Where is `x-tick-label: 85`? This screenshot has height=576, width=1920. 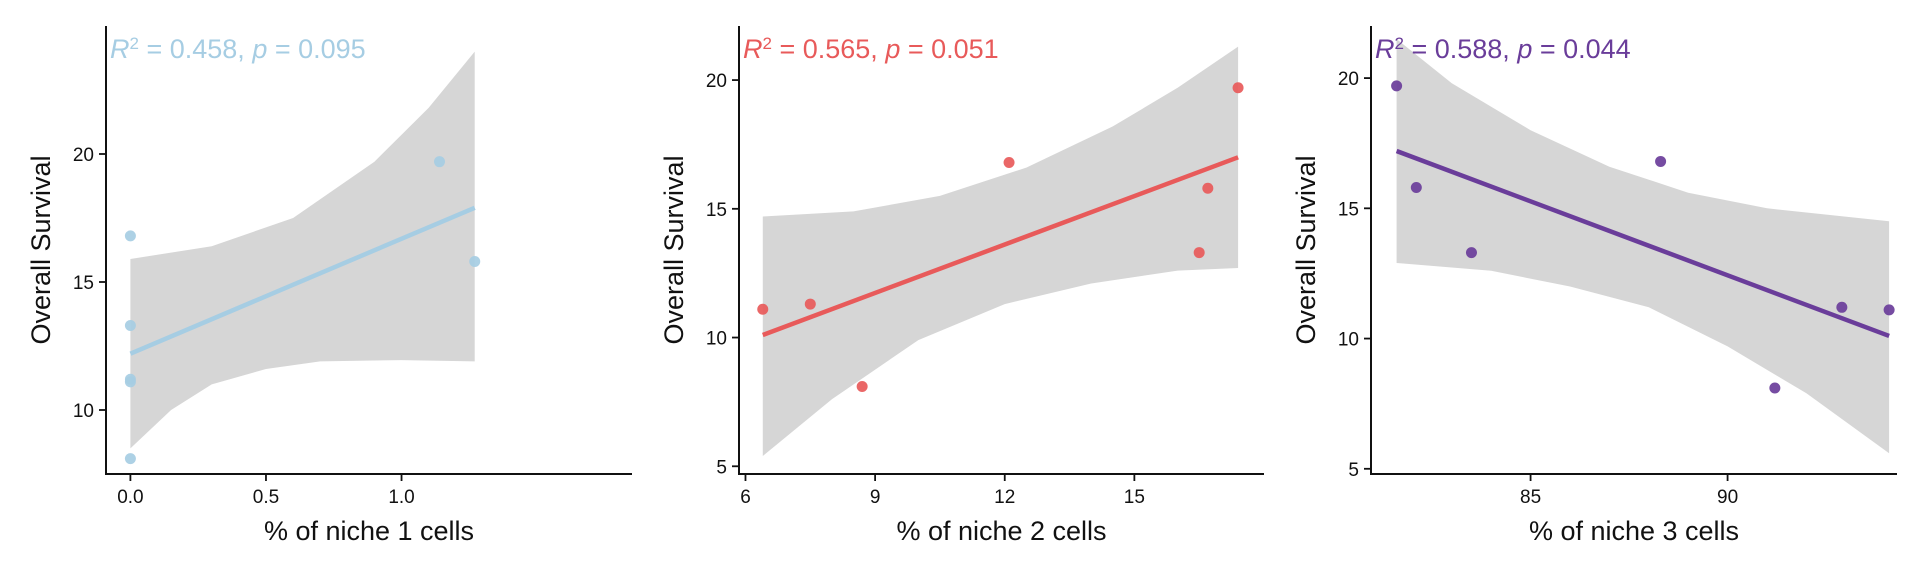 x-tick-label: 85 is located at coordinates (1530, 497).